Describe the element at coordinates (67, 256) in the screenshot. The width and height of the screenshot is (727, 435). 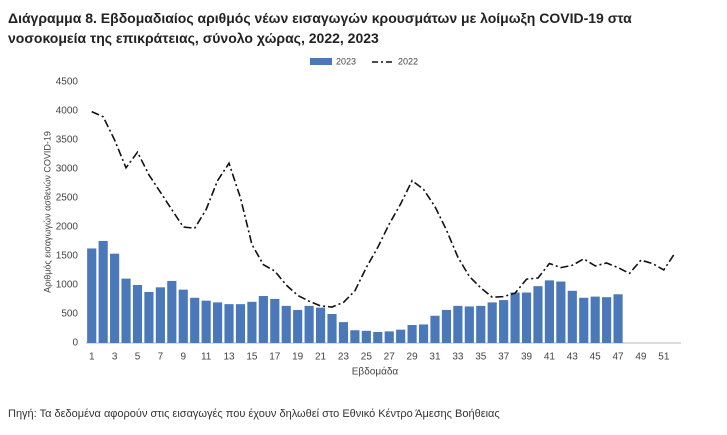
I see `y-tick-label: 1500` at that location.